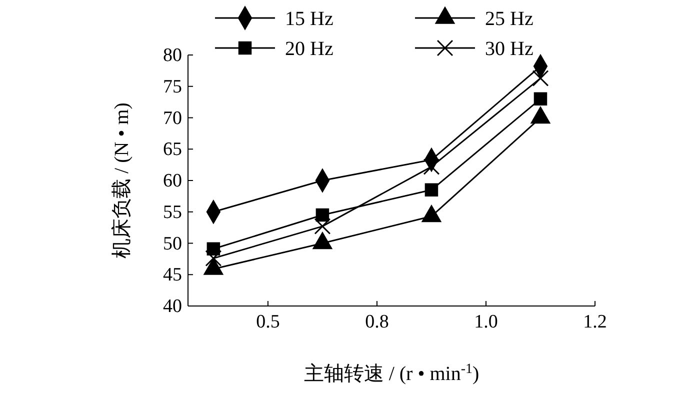 Image resolution: width=700 pixels, height=395 pixels. Describe the element at coordinates (172, 87) in the screenshot. I see `y-tick-label: 75` at that location.